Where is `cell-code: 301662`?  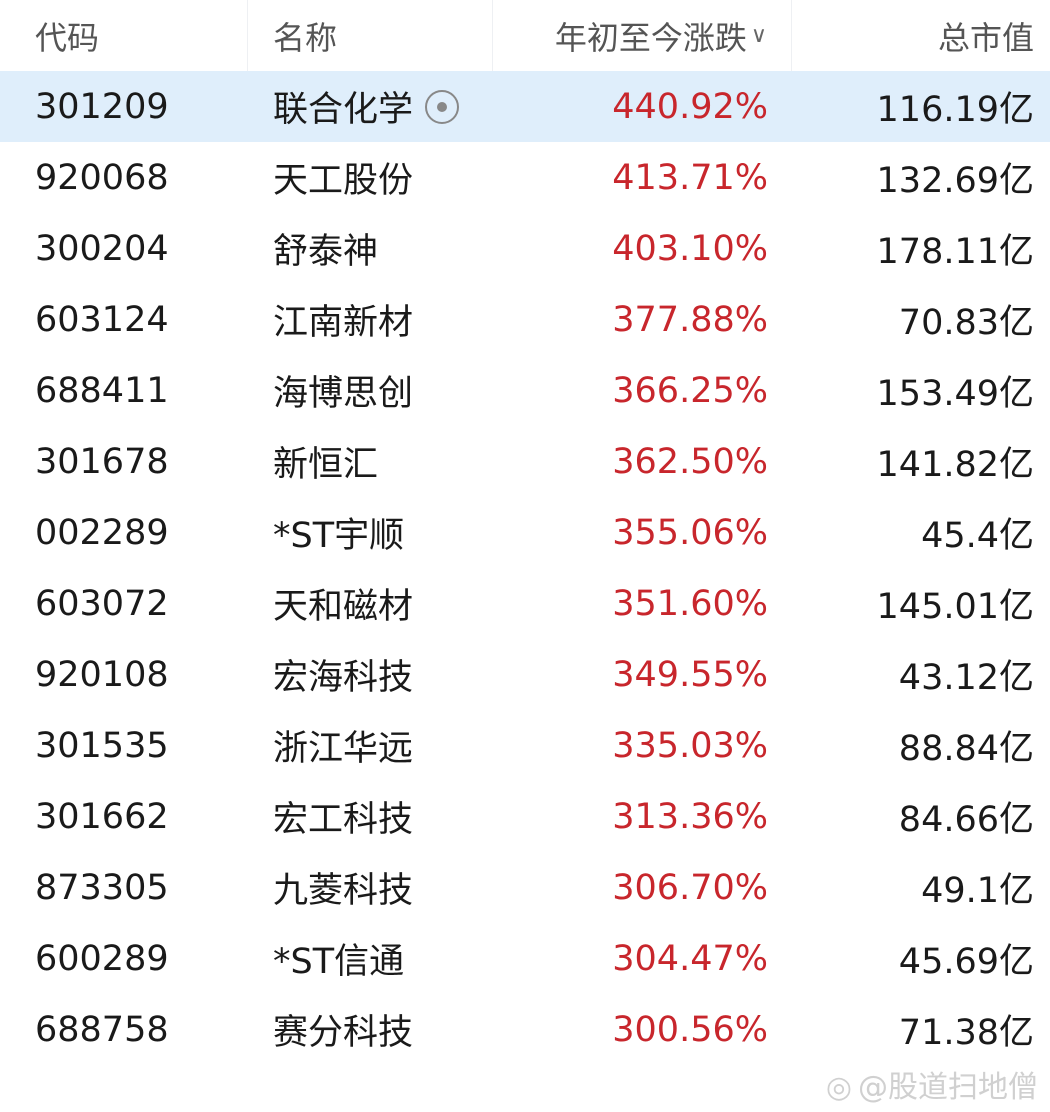
cell-code: 301662 is located at coordinates (102, 816).